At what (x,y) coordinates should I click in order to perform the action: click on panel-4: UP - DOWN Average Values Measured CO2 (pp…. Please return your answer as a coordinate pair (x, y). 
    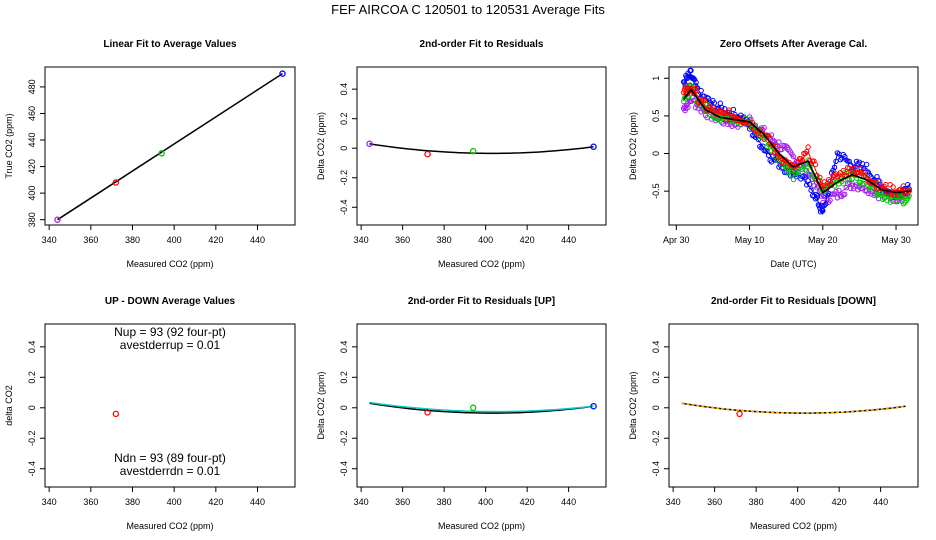
    Looking at the image, I should click on (150, 413).